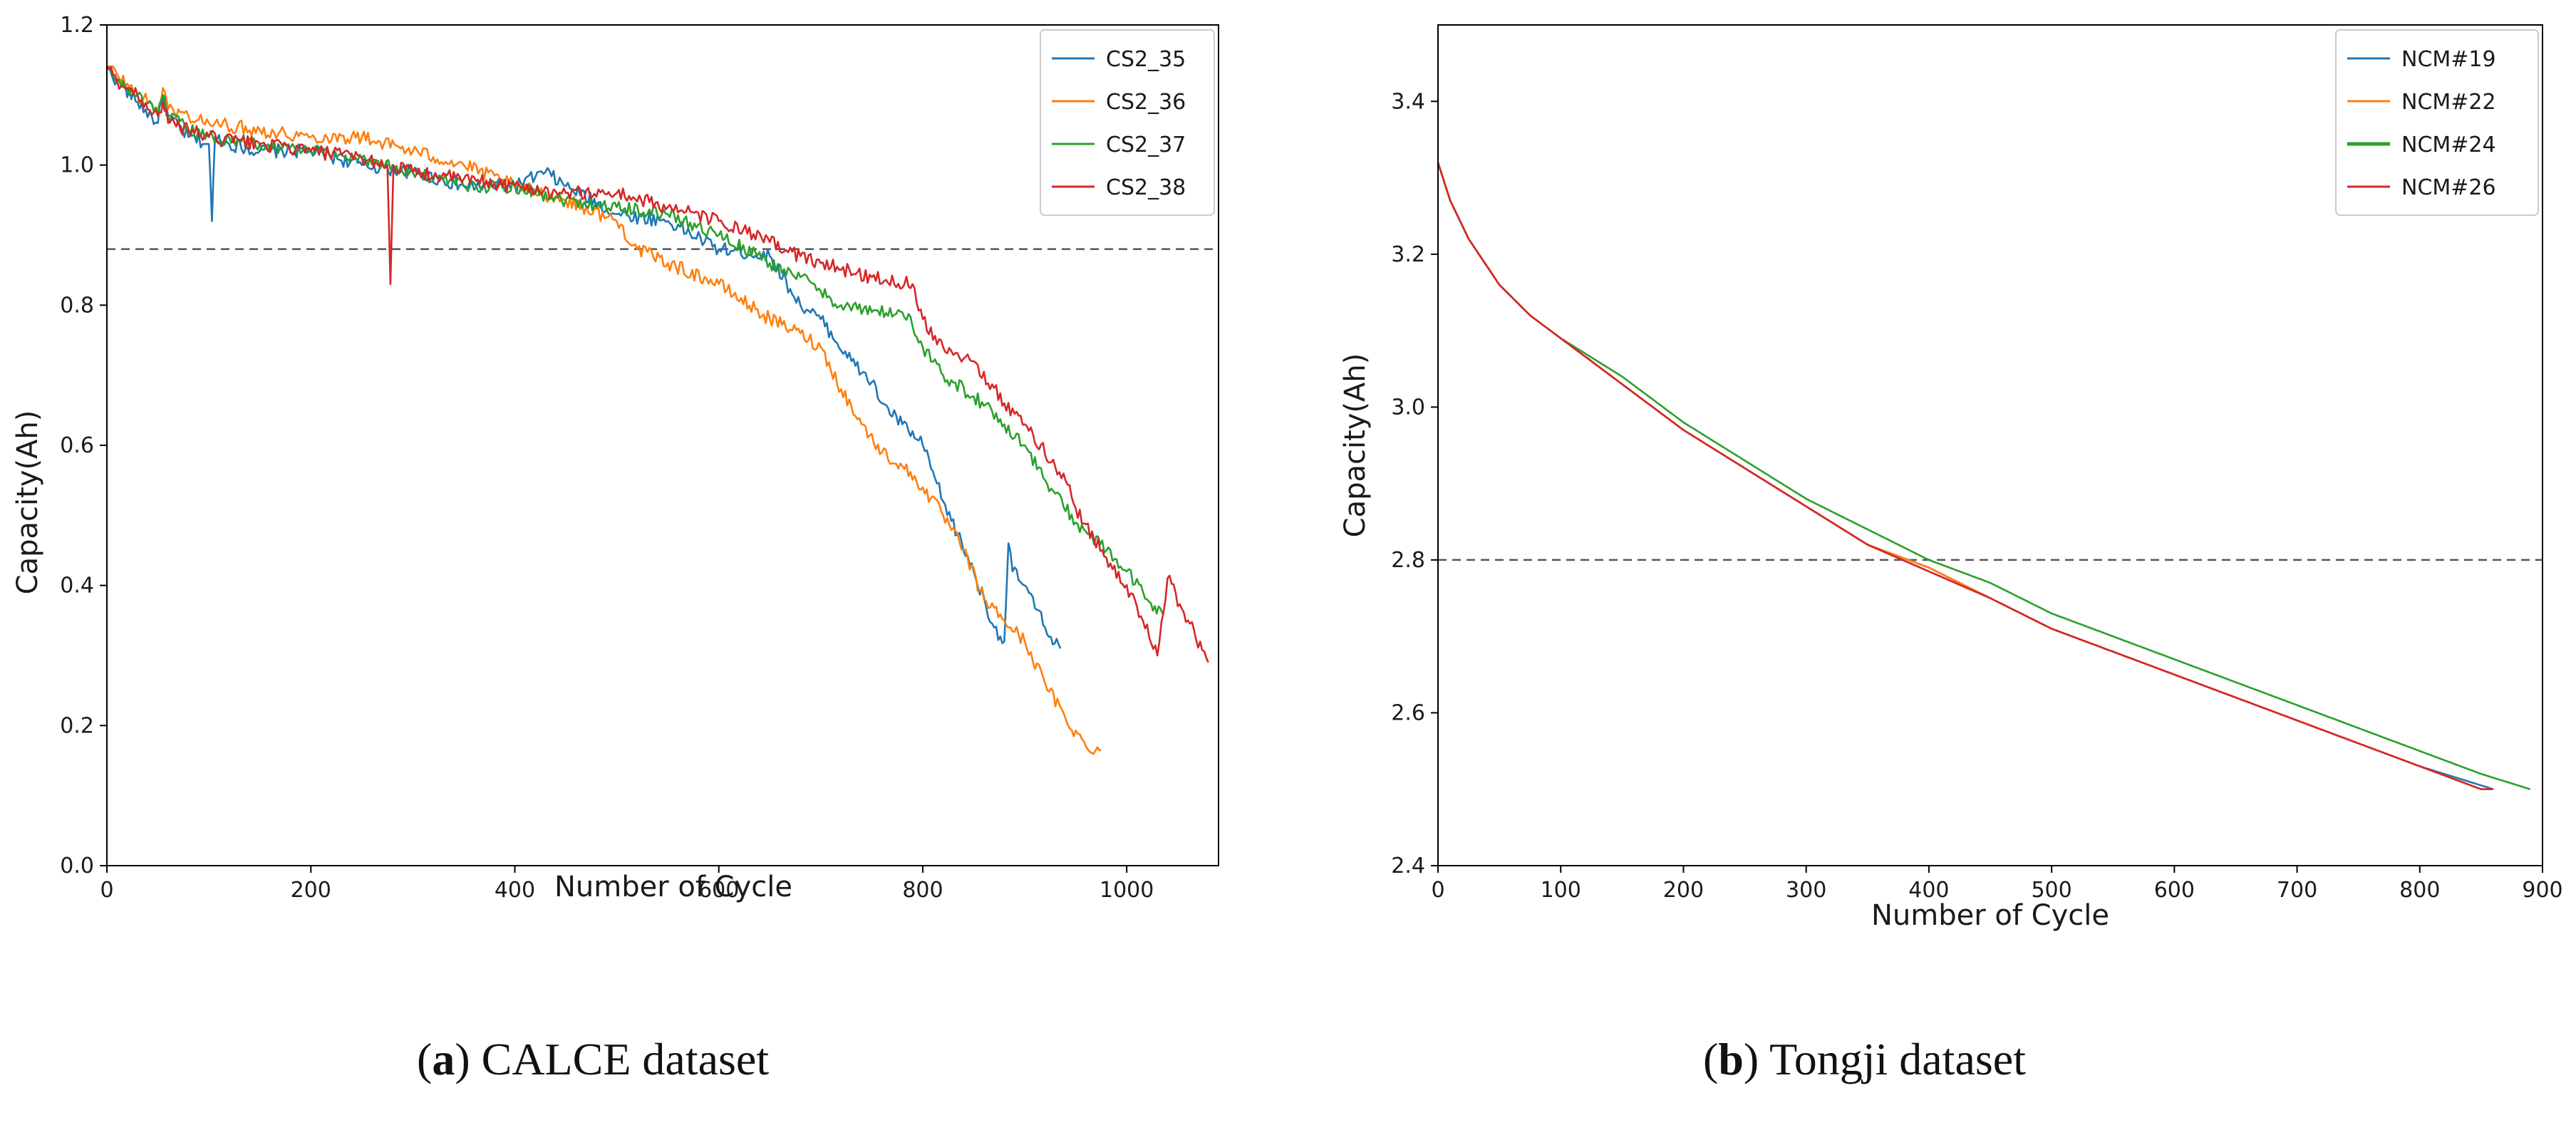  Describe the element at coordinates (626, 1059) in the screenshot. I see `caption-a-text: CALCE dataset` at that location.